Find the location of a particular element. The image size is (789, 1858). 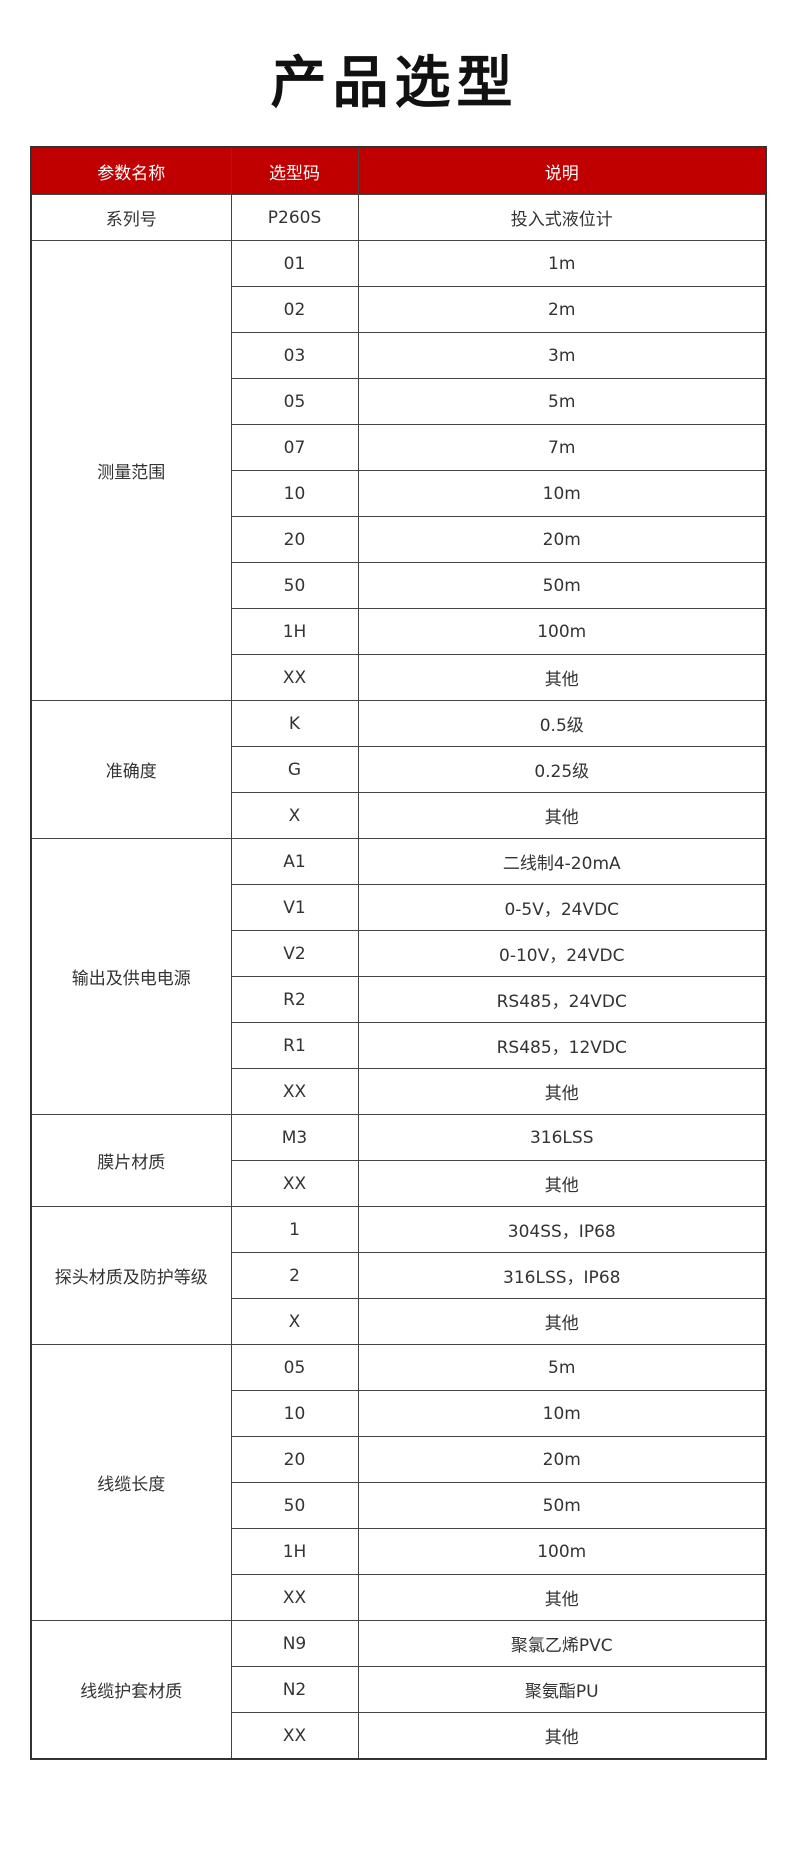

param-name-cell: 准确度 is located at coordinates (131, 769).